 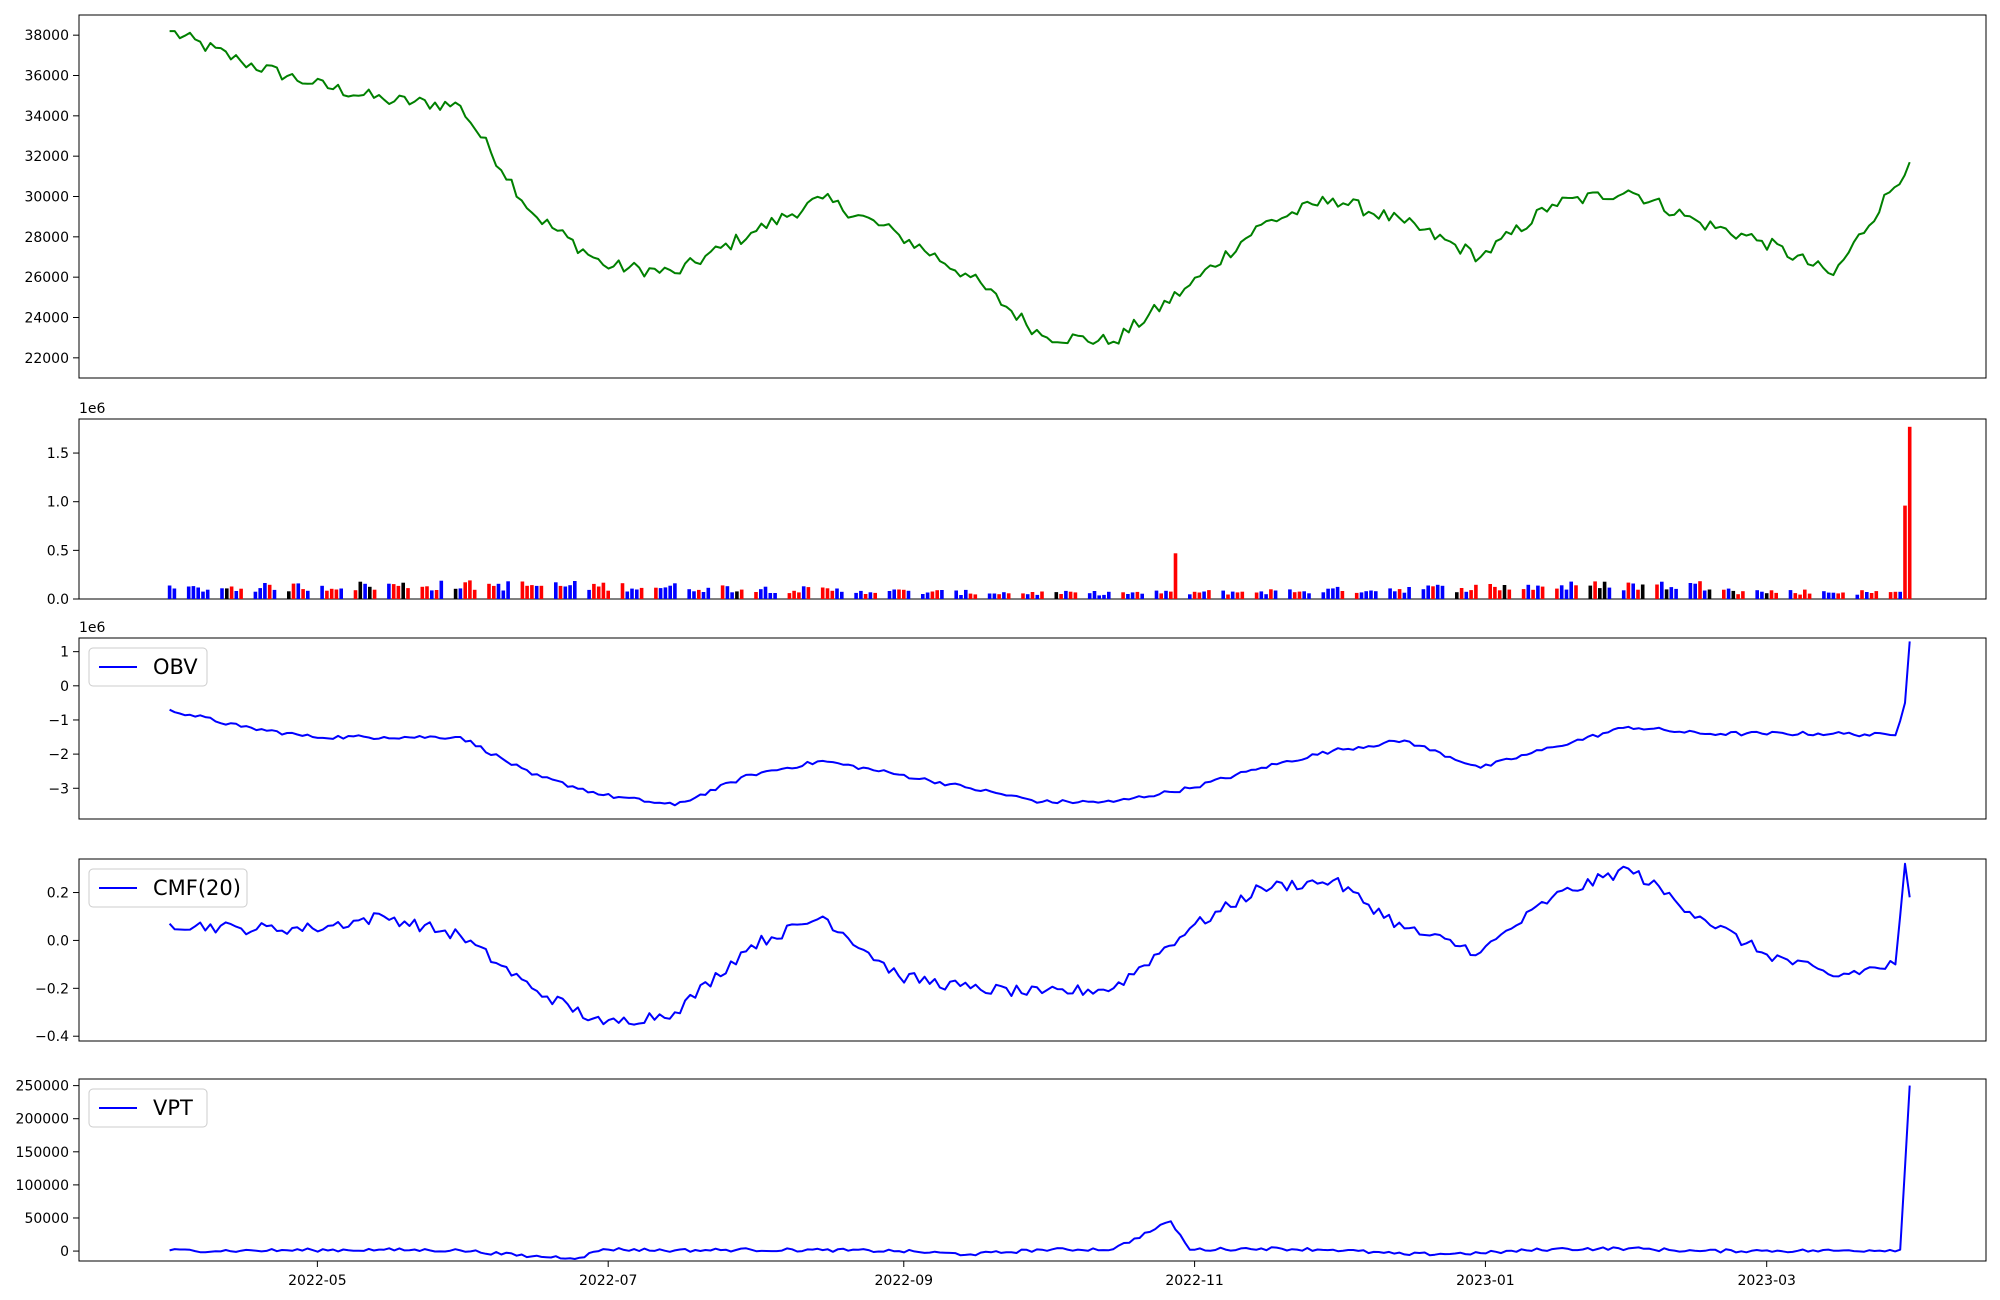 What do you see at coordinates (58, 721) in the screenshot?
I see `y-tick-label: −1` at bounding box center [58, 721].